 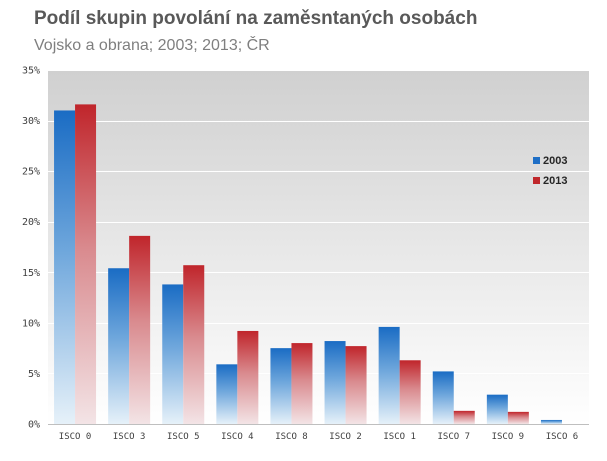 What do you see at coordinates (31, 71) in the screenshot?
I see `y-tick-label: 35%` at bounding box center [31, 71].